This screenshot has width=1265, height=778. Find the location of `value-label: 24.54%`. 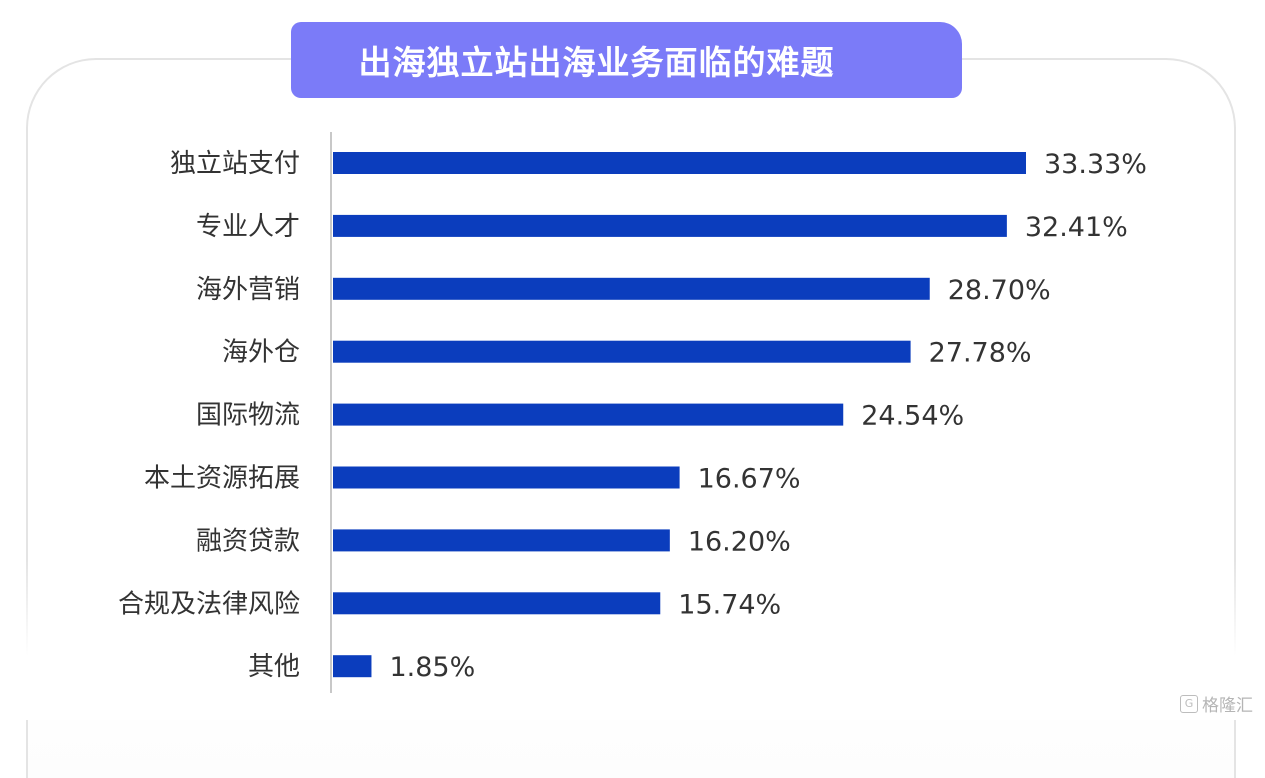

value-label: 24.54% is located at coordinates (912, 416).